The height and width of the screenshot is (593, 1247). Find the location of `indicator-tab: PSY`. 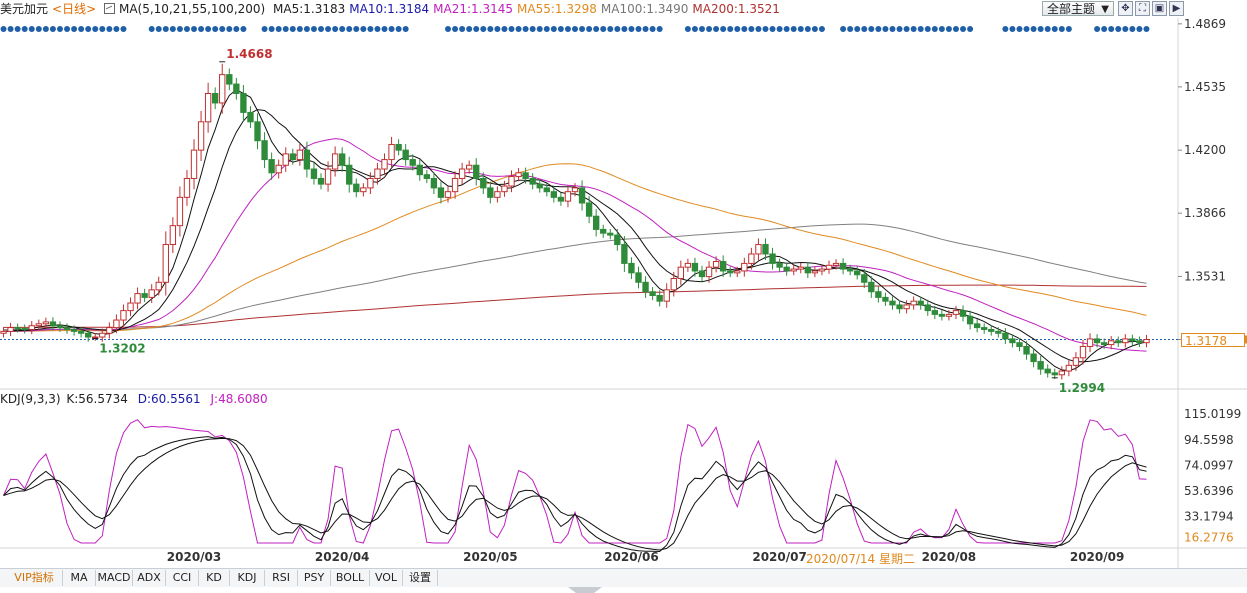

indicator-tab: PSY is located at coordinates (314, 578).